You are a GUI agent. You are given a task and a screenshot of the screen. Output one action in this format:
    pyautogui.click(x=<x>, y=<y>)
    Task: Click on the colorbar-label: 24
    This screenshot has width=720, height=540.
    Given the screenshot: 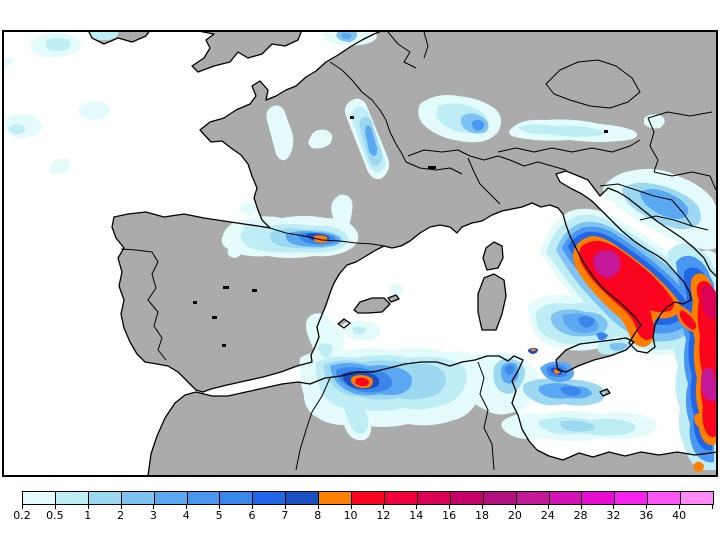 What is the action you would take?
    pyautogui.click(x=547, y=515)
    